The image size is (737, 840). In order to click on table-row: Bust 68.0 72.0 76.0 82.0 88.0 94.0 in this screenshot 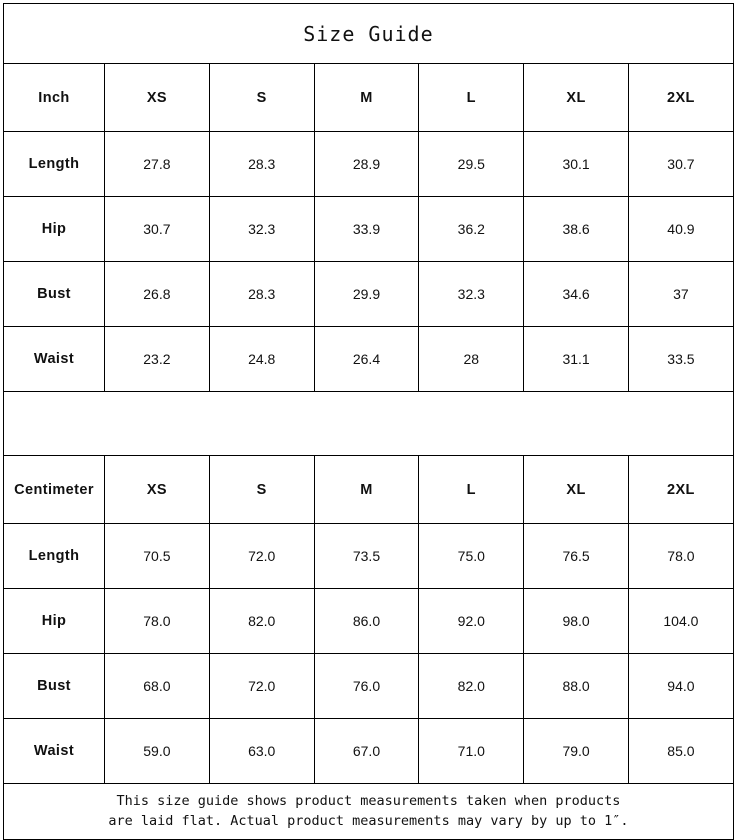, I will do `click(368, 686)`.